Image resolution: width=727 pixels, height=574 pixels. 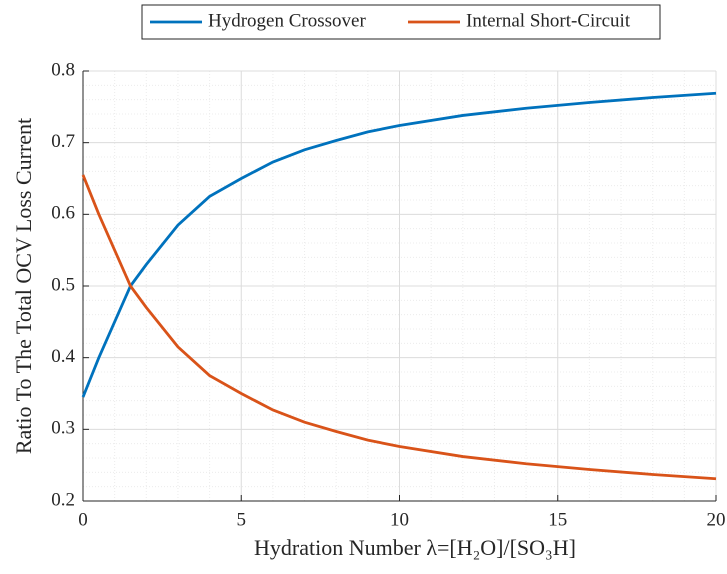 I want to click on x-axis-label: Hydration Number λ=[H₂O]/[SO₃H], so click(x=415, y=547).